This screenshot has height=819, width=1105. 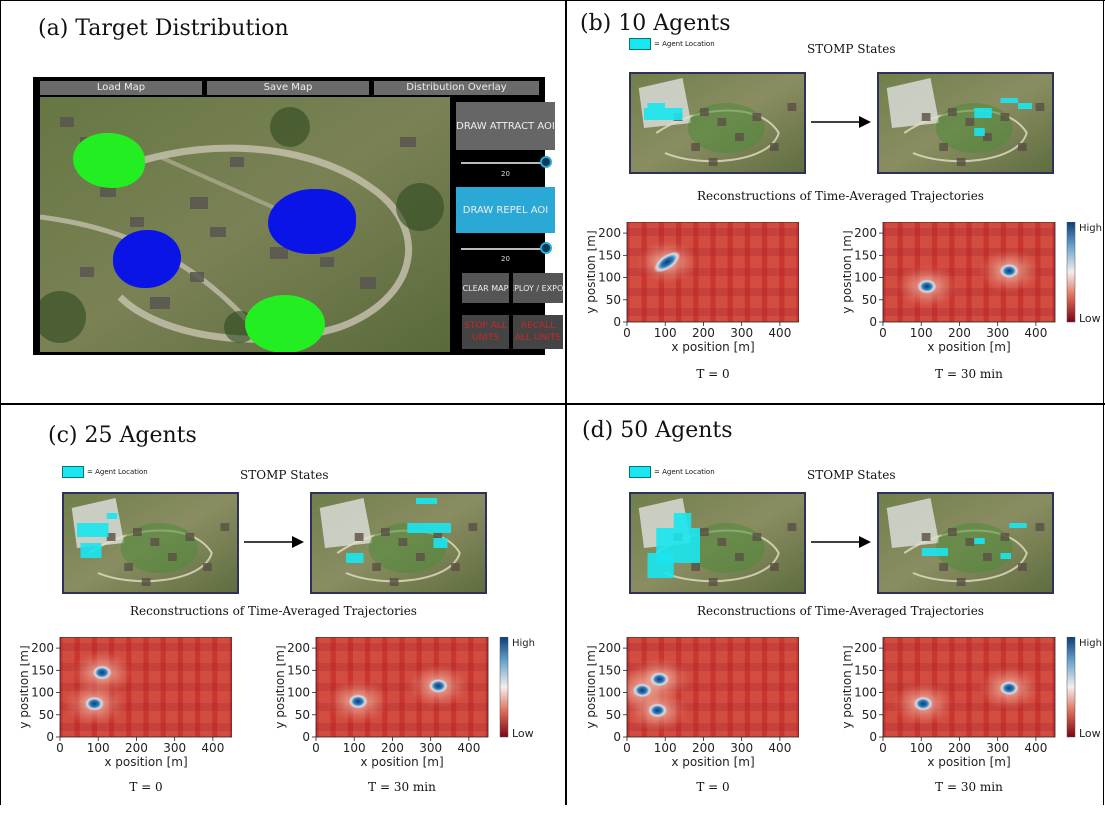 I want to click on panel-a-title: (a) Target Distribution, so click(x=163, y=28).